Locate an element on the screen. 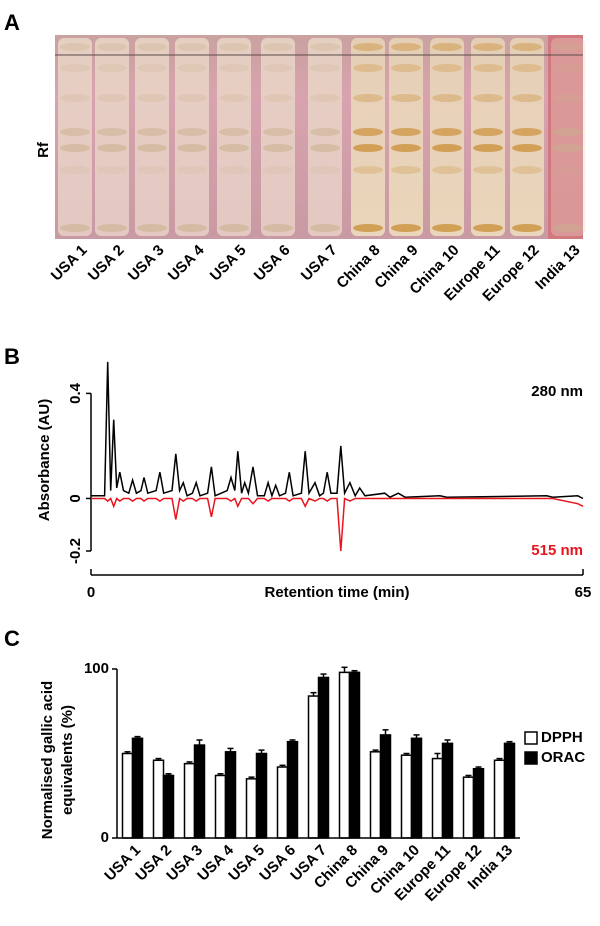 The height and width of the screenshot is (926, 600). lane-label: USA 1 is located at coordinates (69, 263).